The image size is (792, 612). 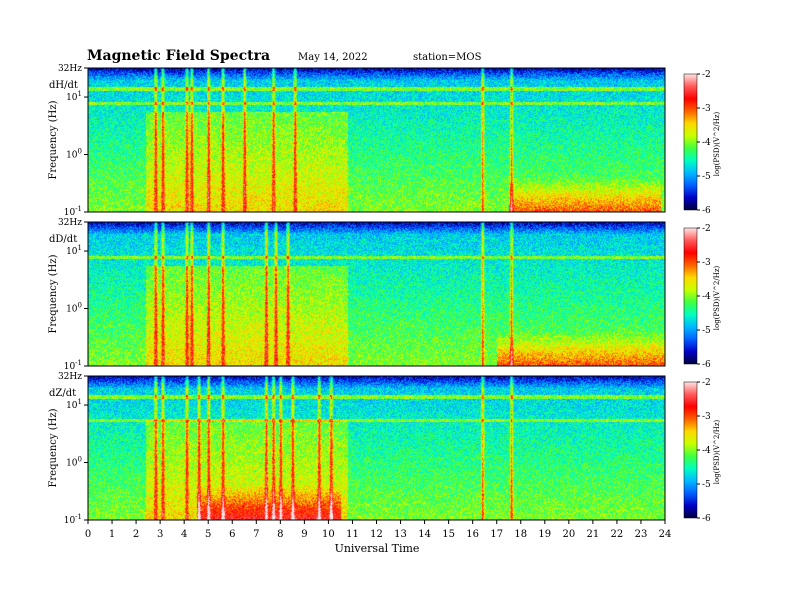 I want to click on x-tick-label: 23, so click(x=641, y=534).